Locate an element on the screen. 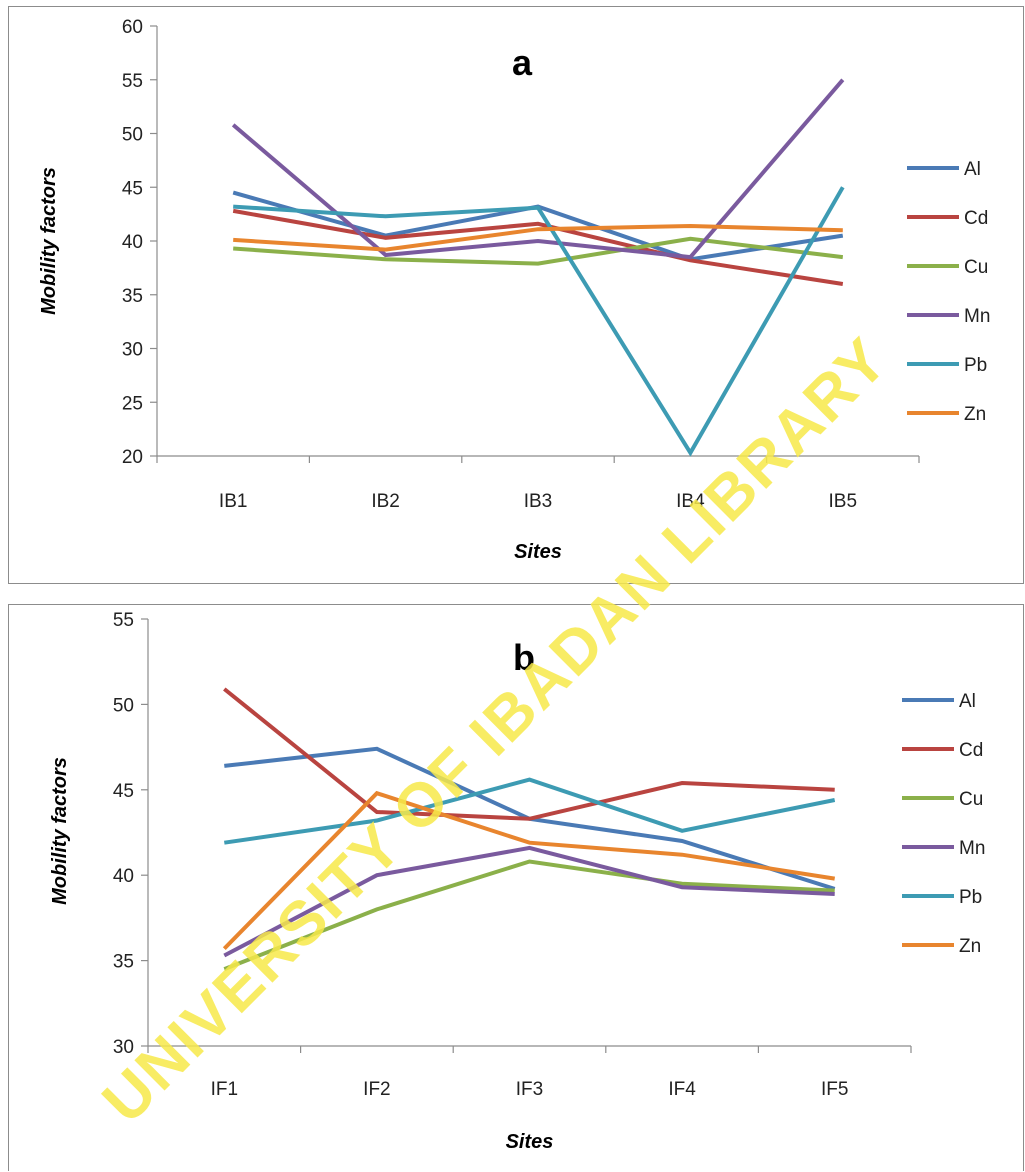 The height and width of the screenshot is (1172, 1025). x-tick-label: IB2 is located at coordinates (385, 501).